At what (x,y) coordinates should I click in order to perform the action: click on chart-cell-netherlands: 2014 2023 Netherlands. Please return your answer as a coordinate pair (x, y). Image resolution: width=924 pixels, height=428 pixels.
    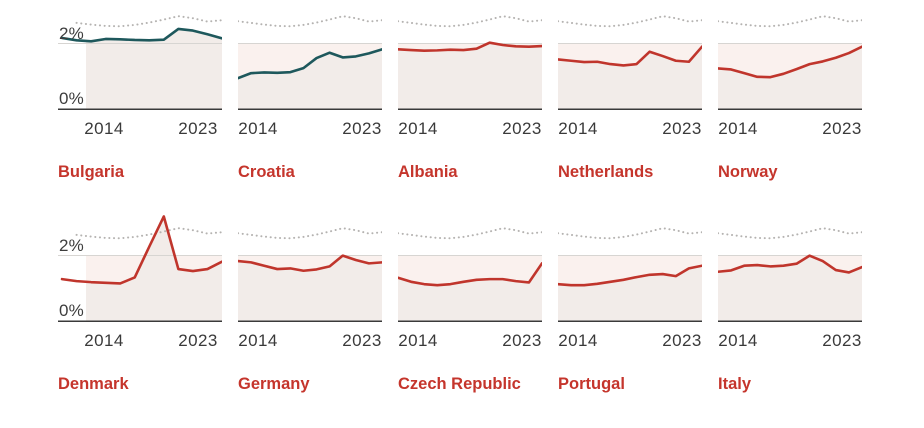
    Looking at the image, I should click on (630, 97).